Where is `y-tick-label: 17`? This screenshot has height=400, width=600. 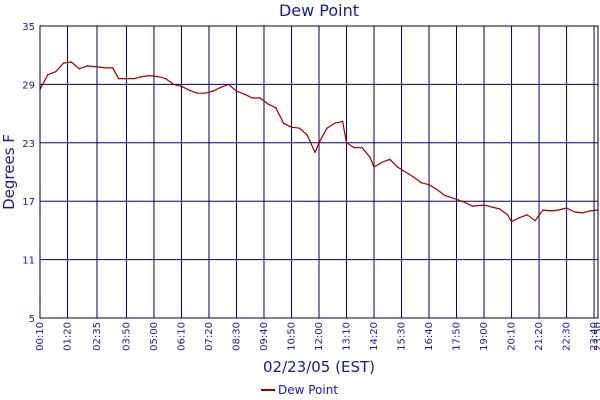 y-tick-label: 17 is located at coordinates (28, 202).